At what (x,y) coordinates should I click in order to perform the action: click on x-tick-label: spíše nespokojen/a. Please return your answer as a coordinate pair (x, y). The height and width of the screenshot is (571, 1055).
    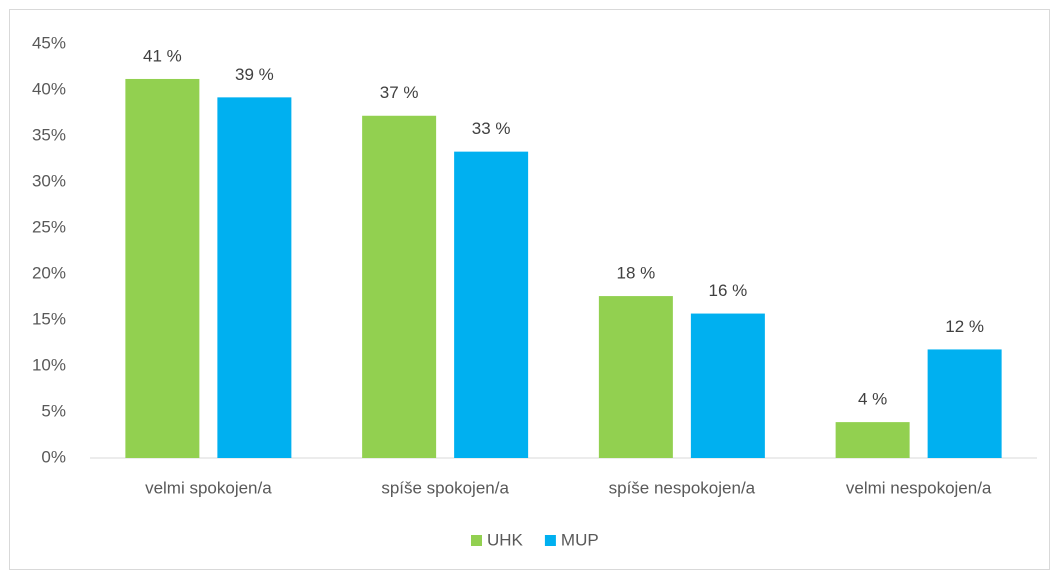
    Looking at the image, I should click on (682, 487).